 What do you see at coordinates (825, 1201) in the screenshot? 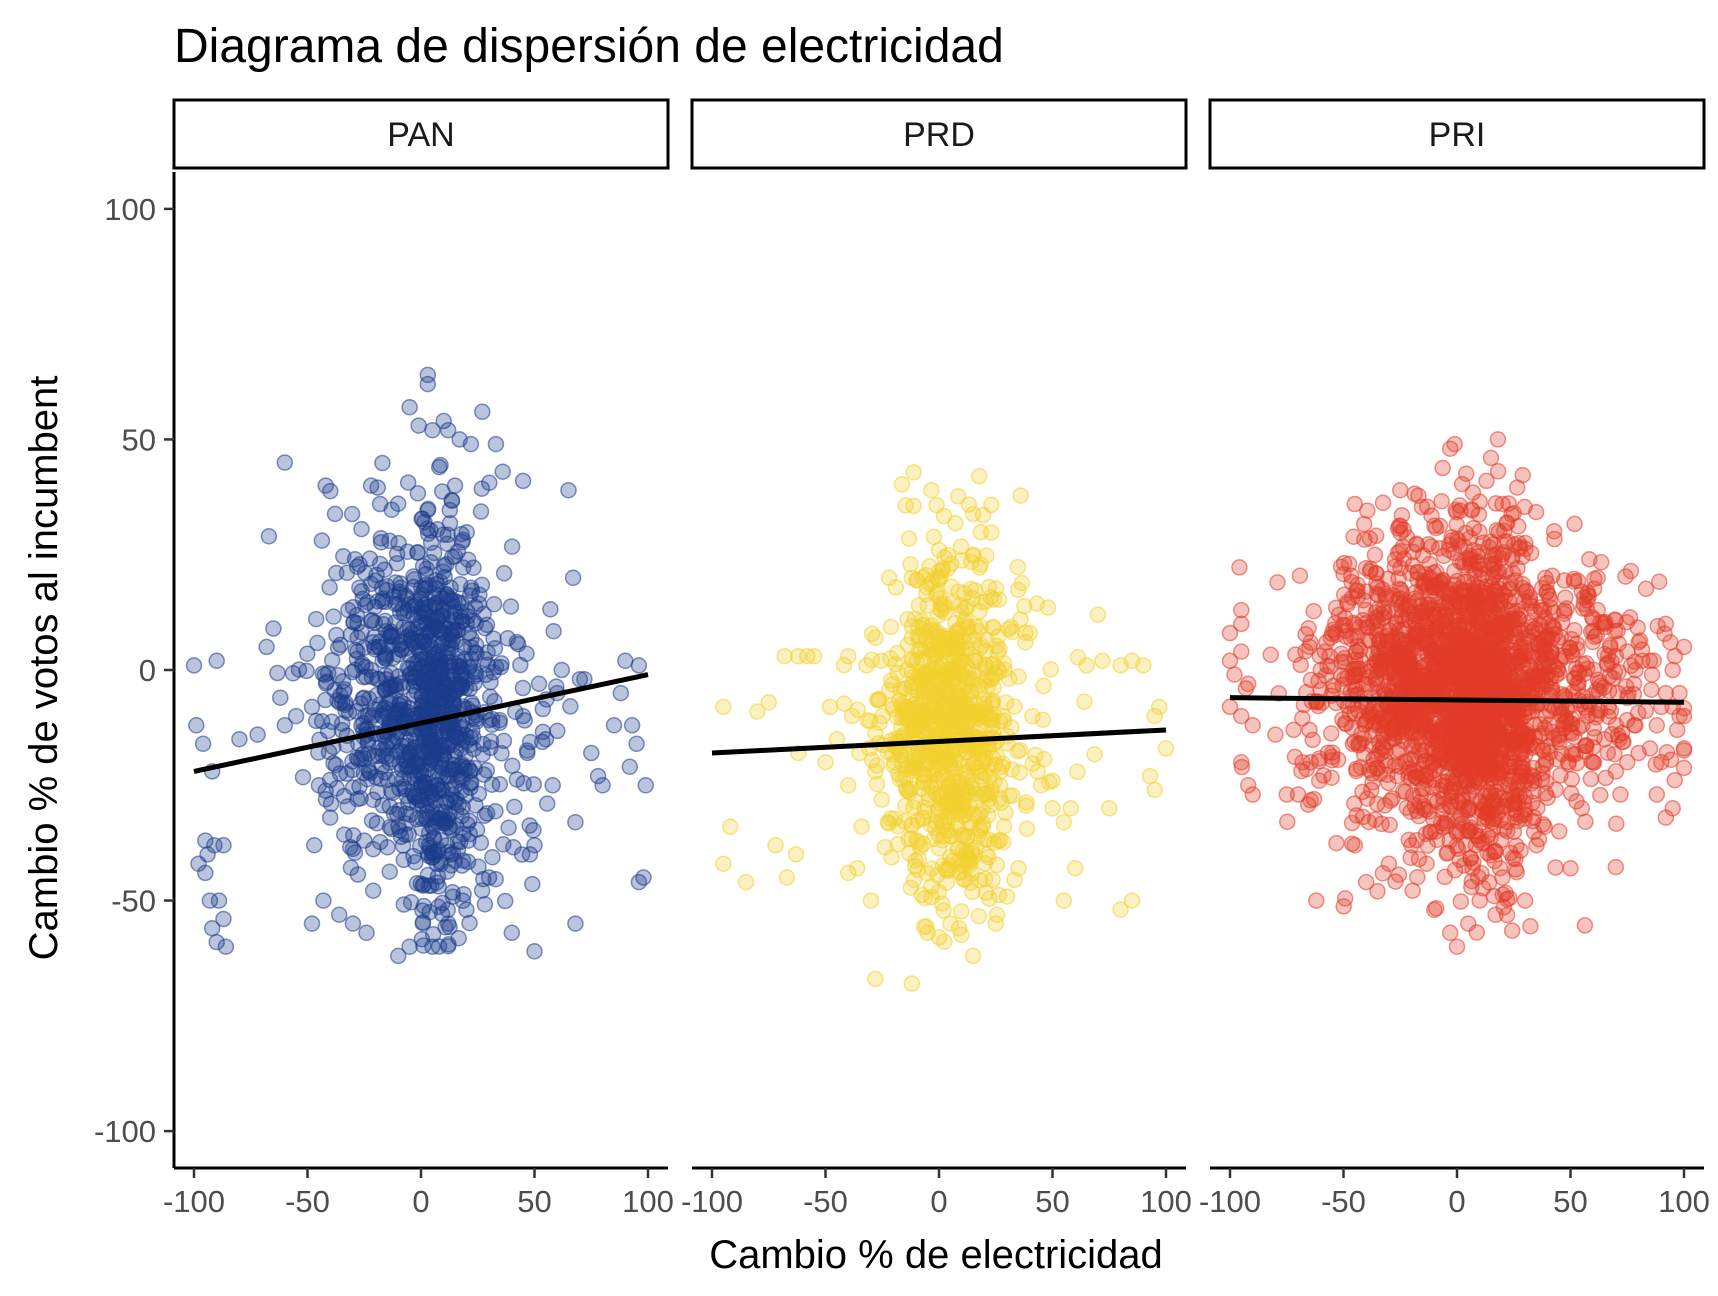
I see `x-tick-label: -50` at bounding box center [825, 1201].